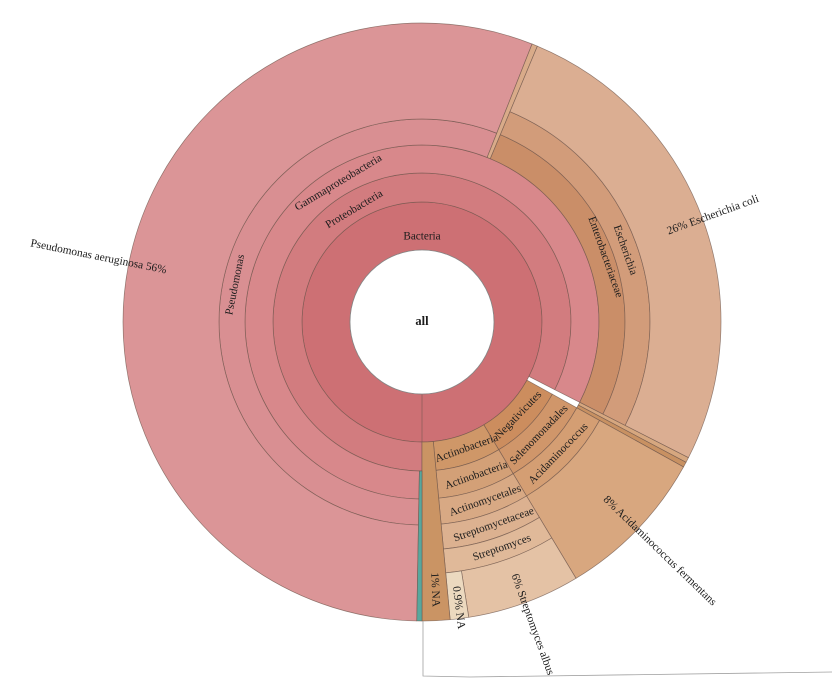  What do you see at coordinates (419, 546) in the screenshot?
I see `wedge-teal-sliver` at bounding box center [419, 546].